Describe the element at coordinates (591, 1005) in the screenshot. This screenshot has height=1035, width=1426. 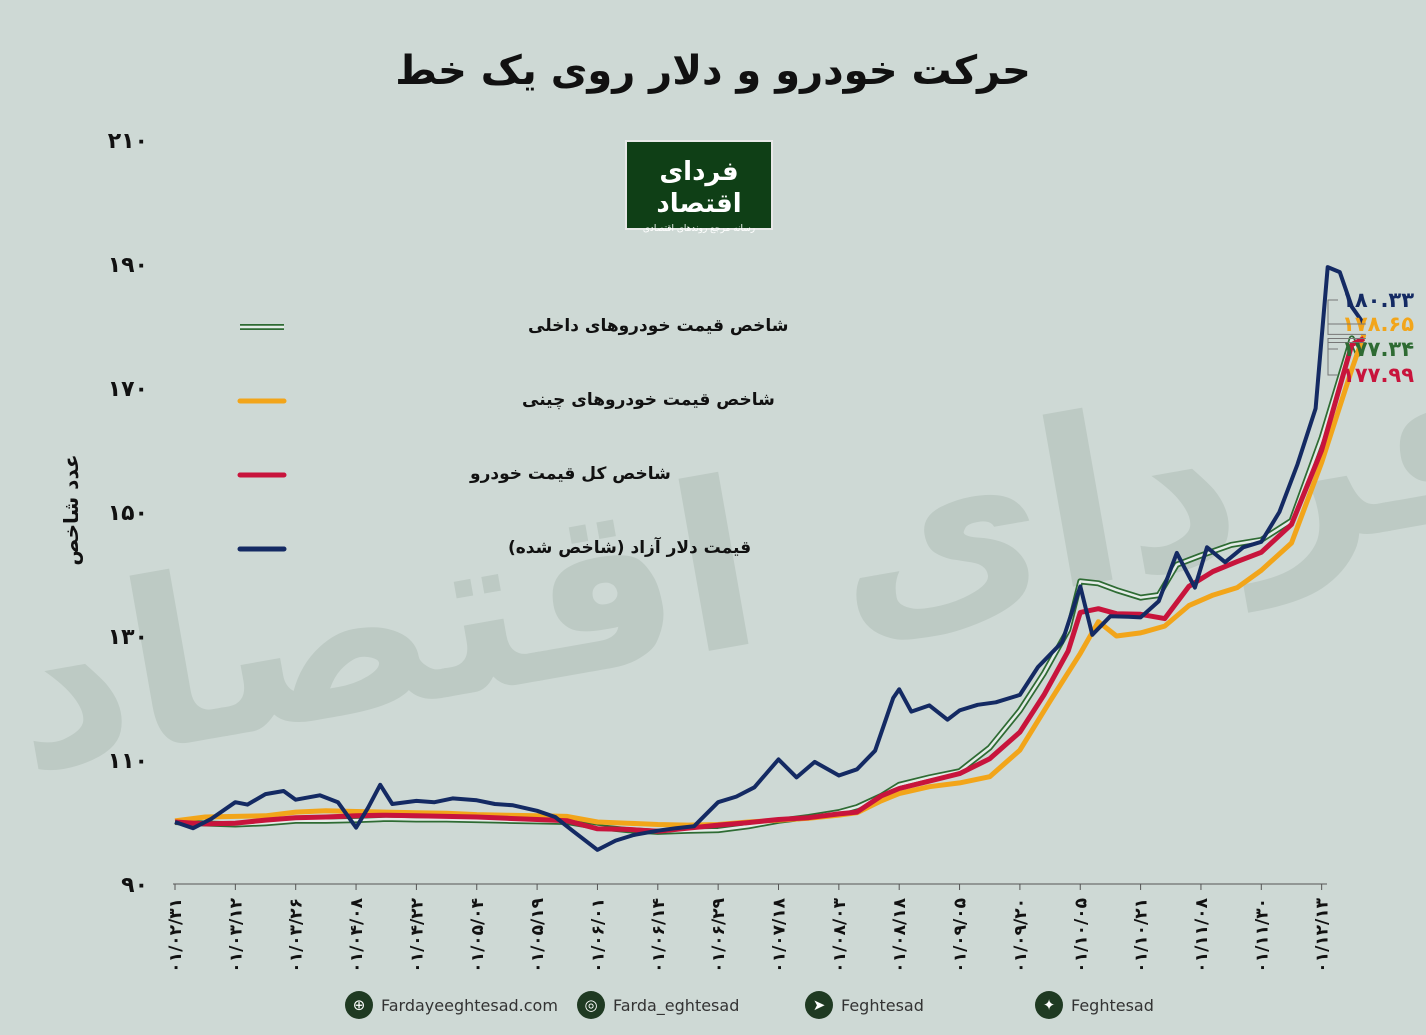
I see `instagram-icon: ◎` at that location.